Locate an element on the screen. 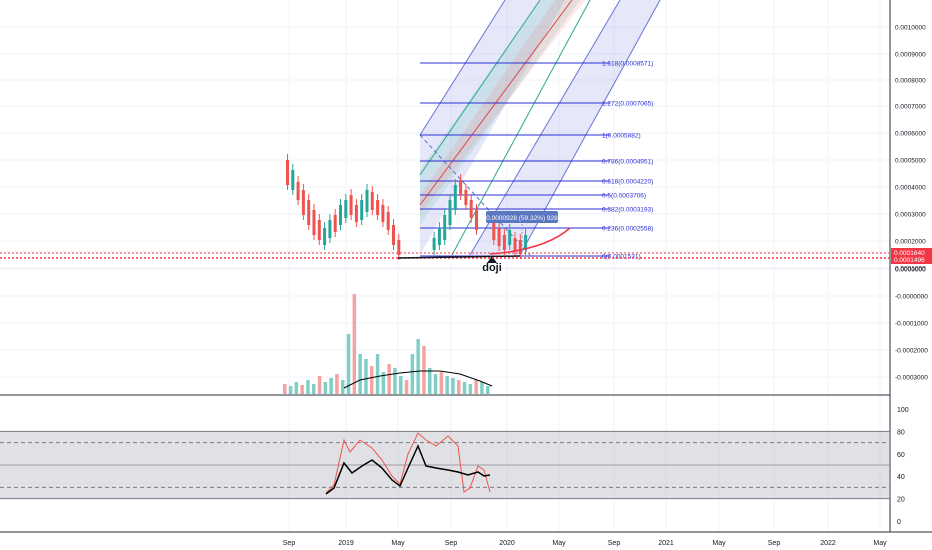 This screenshot has height=550, width=932. time-tick-label: Sep is located at coordinates (614, 543).